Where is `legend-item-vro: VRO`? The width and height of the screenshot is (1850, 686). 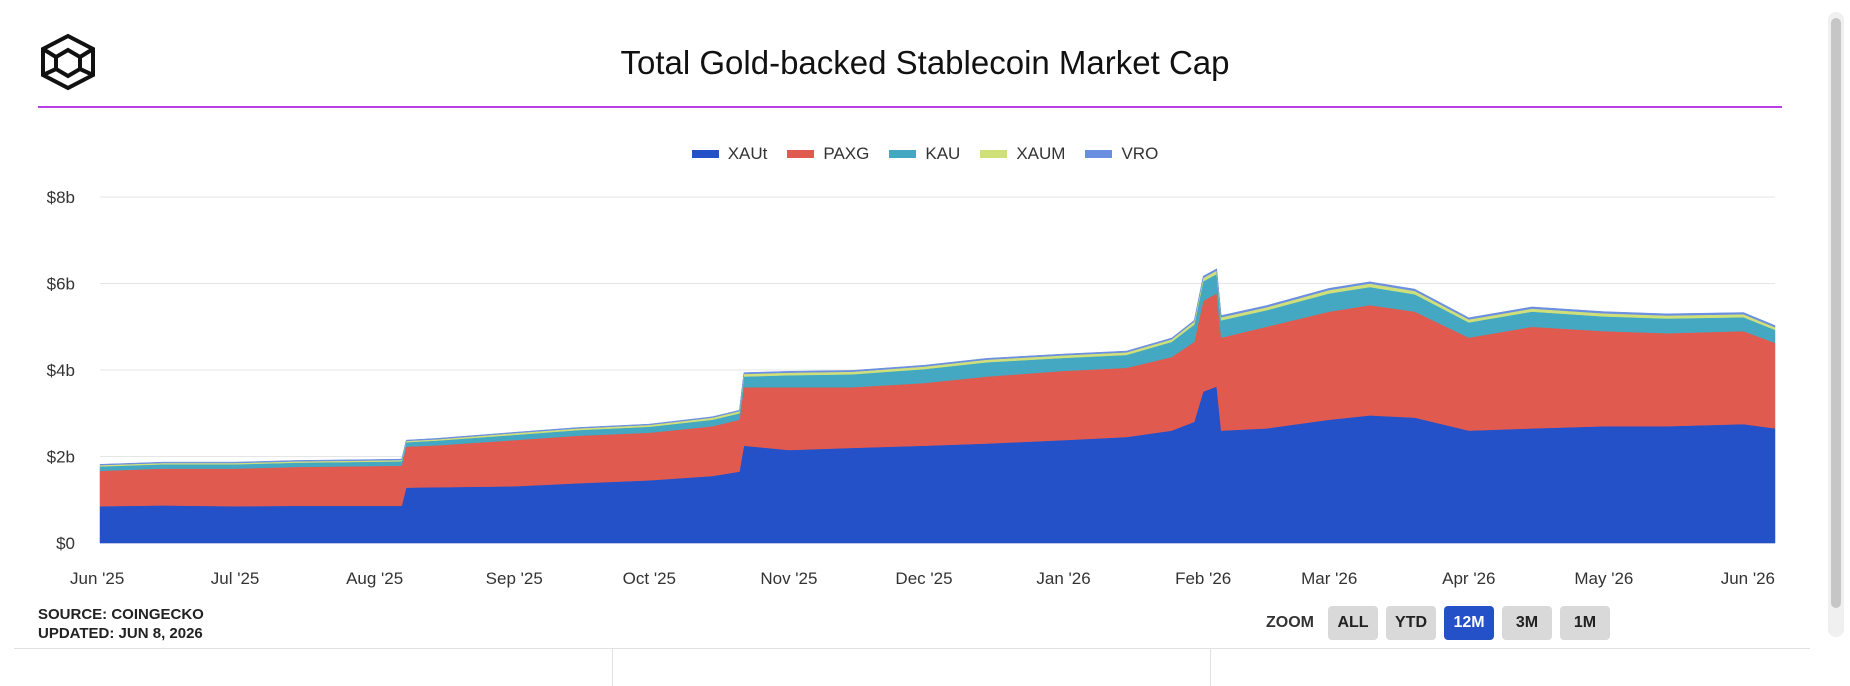 legend-item-vro: VRO is located at coordinates (1121, 154).